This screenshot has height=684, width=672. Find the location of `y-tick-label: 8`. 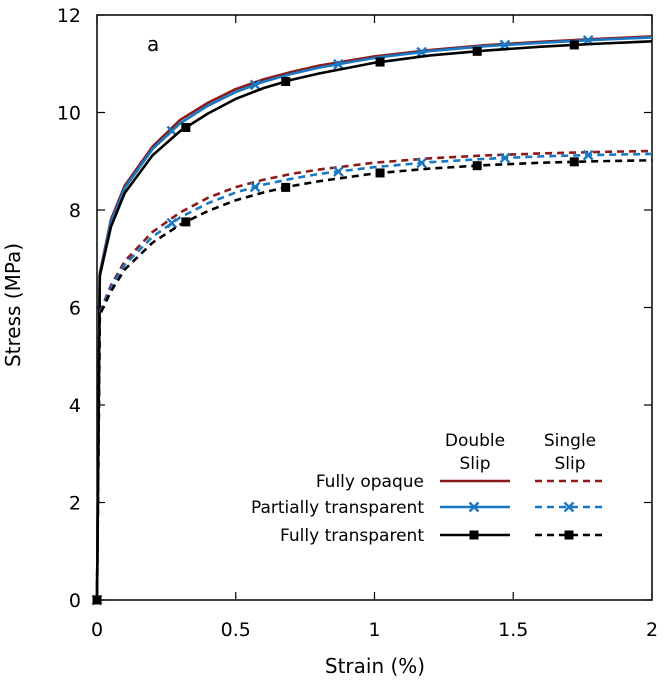

y-tick-label: 8 is located at coordinates (75, 211).